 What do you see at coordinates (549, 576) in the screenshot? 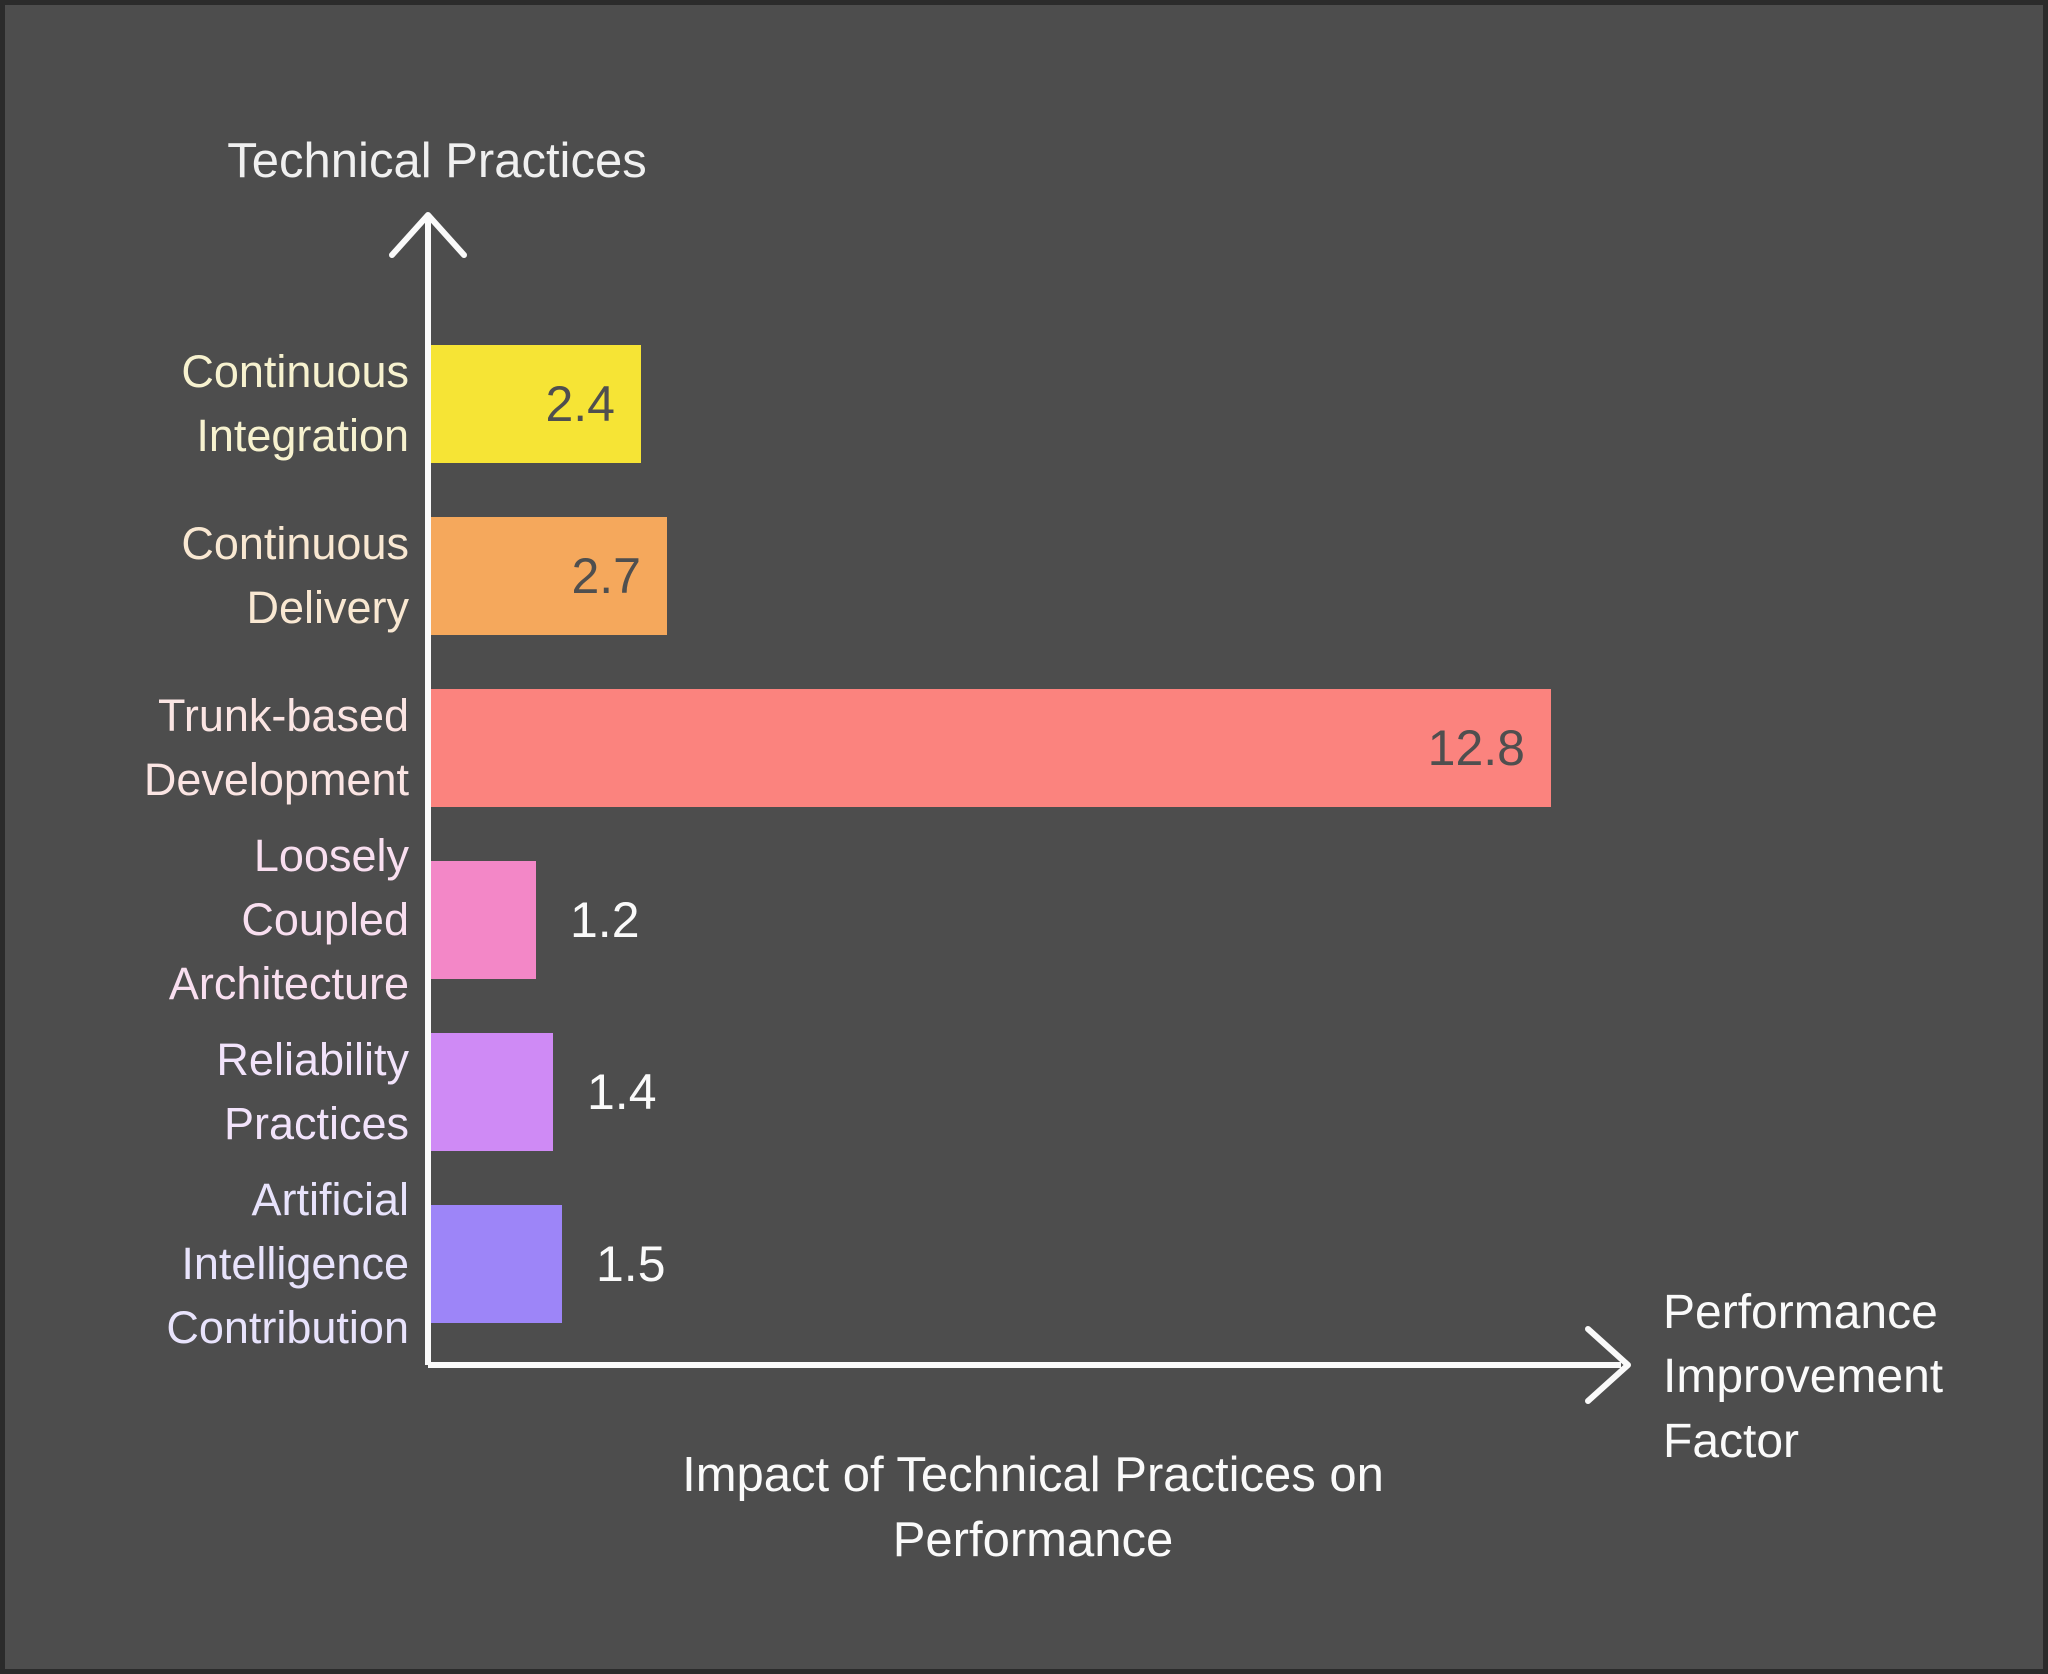
I see `bar: 2.7` at bounding box center [549, 576].